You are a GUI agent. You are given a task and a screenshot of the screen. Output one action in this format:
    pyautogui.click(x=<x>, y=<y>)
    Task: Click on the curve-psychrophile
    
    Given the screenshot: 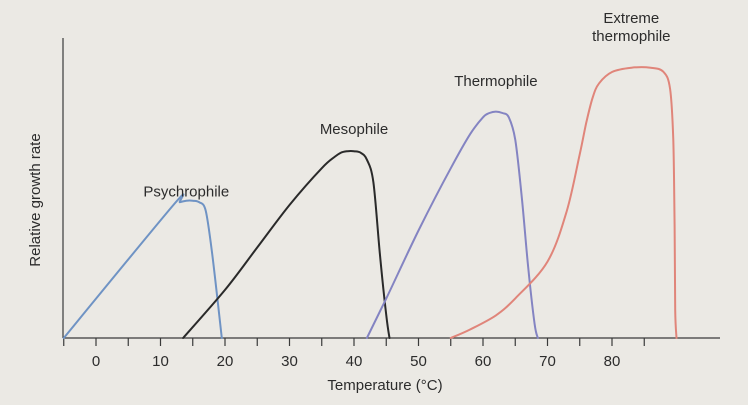 What is the action you would take?
    pyautogui.click(x=142, y=266)
    